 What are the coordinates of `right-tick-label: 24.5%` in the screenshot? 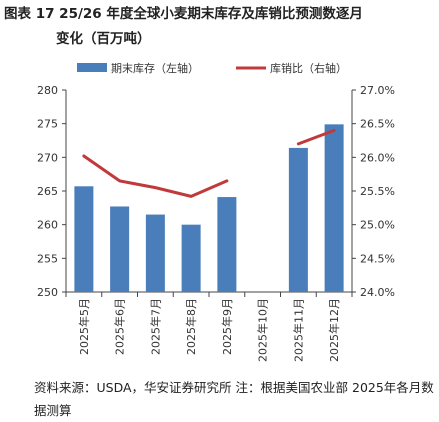 It's located at (377, 258).